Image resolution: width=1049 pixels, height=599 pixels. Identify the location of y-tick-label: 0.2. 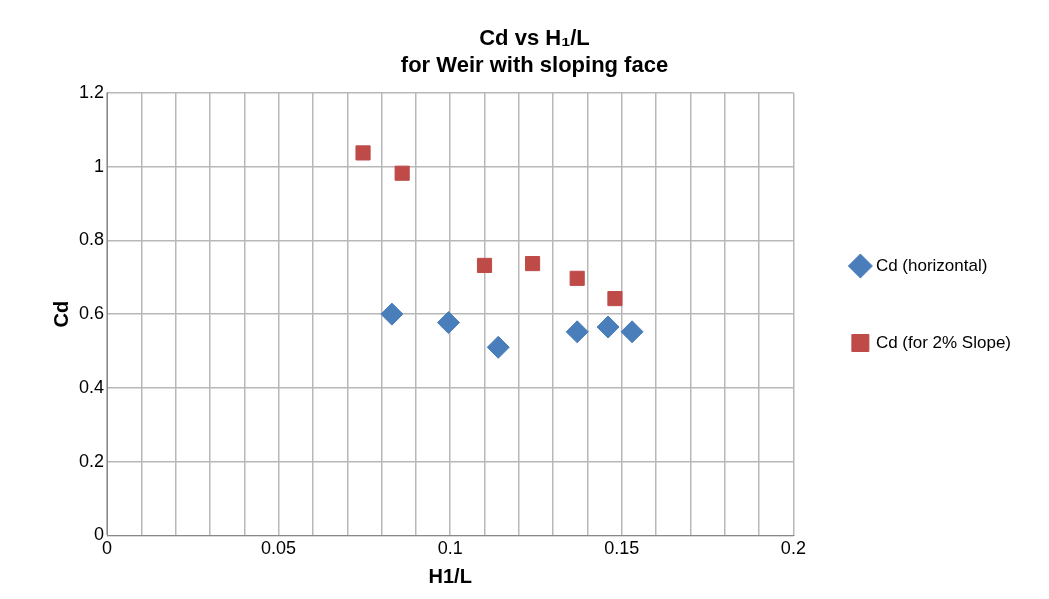
(91, 460).